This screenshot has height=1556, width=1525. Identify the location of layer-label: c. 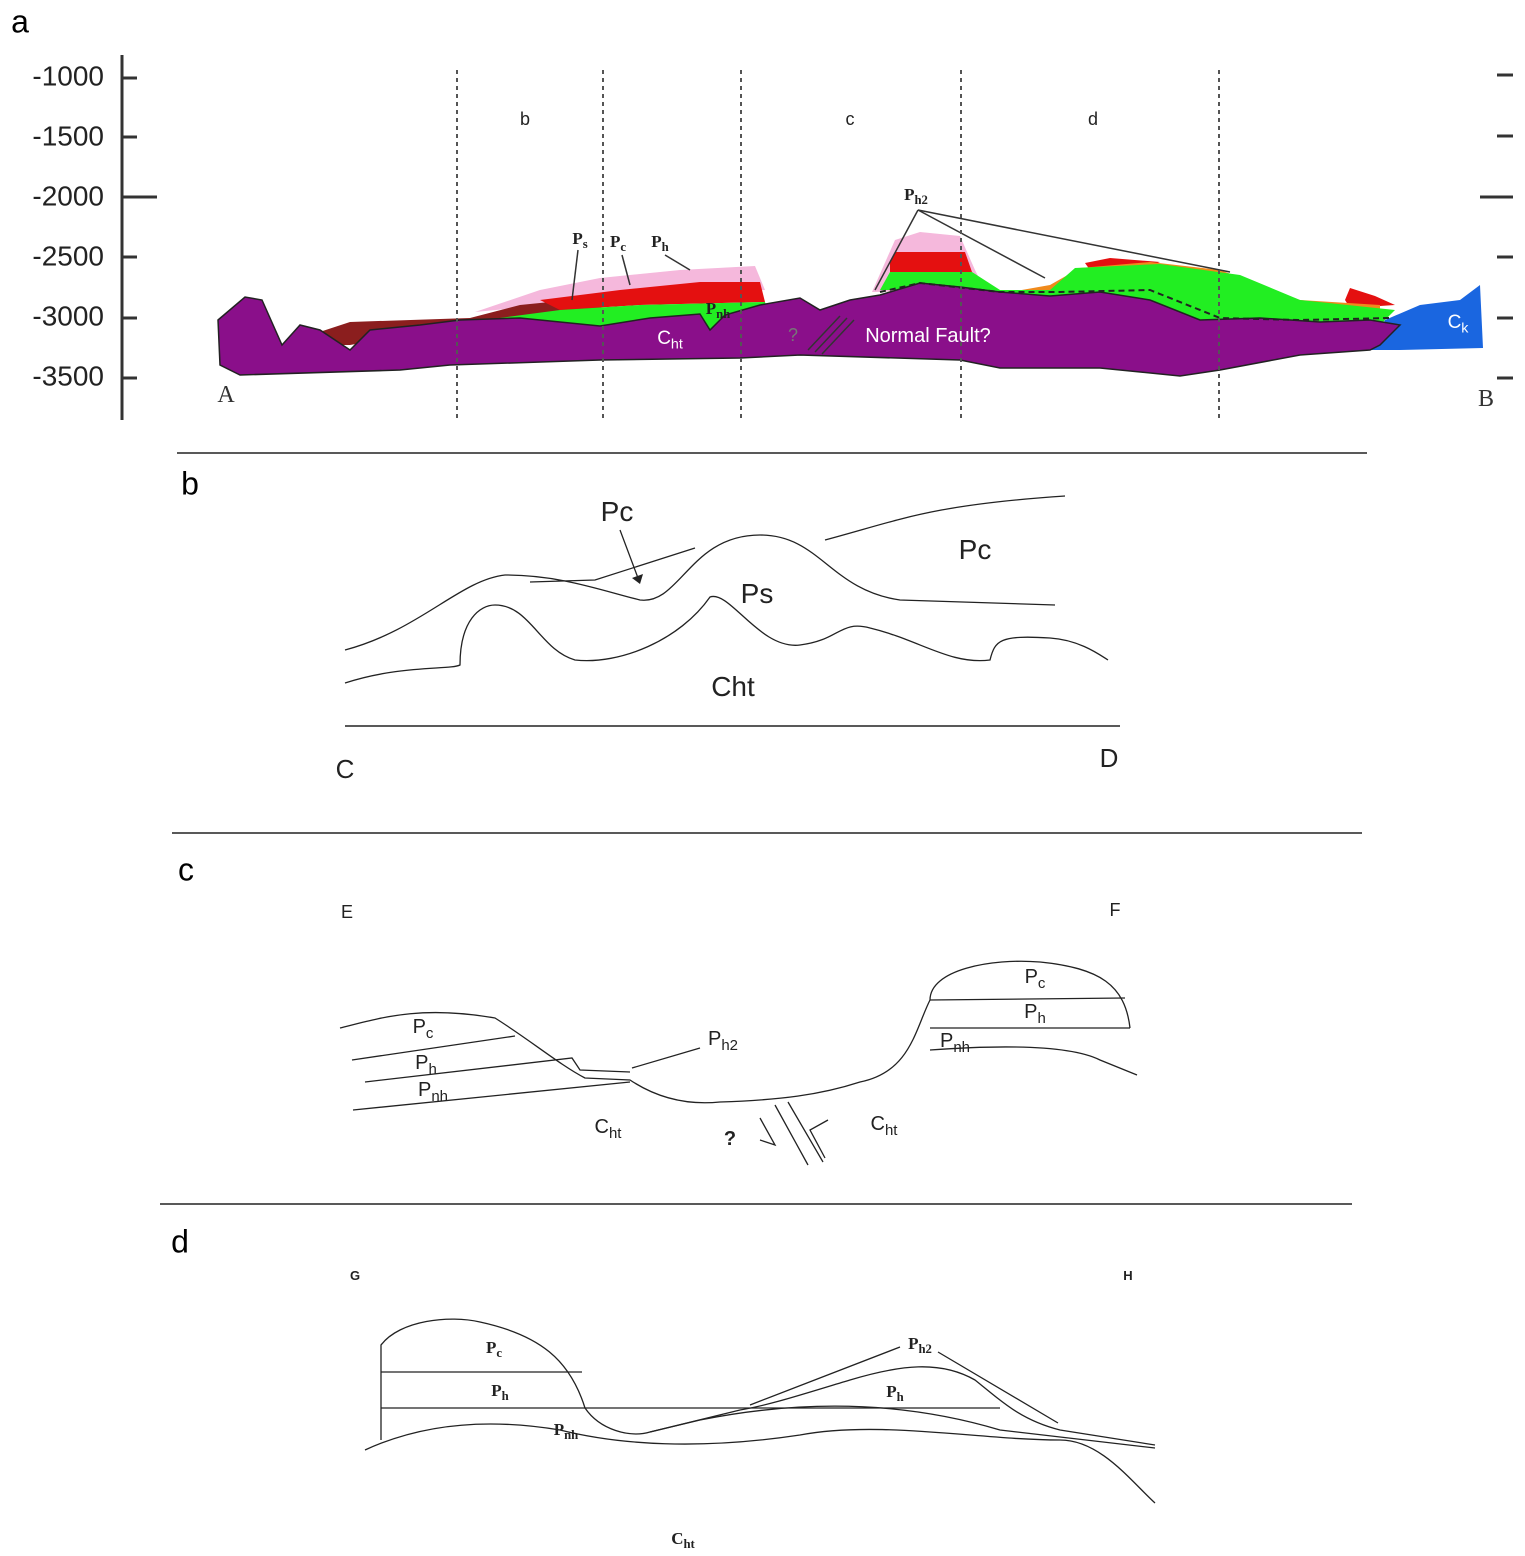
(850, 119).